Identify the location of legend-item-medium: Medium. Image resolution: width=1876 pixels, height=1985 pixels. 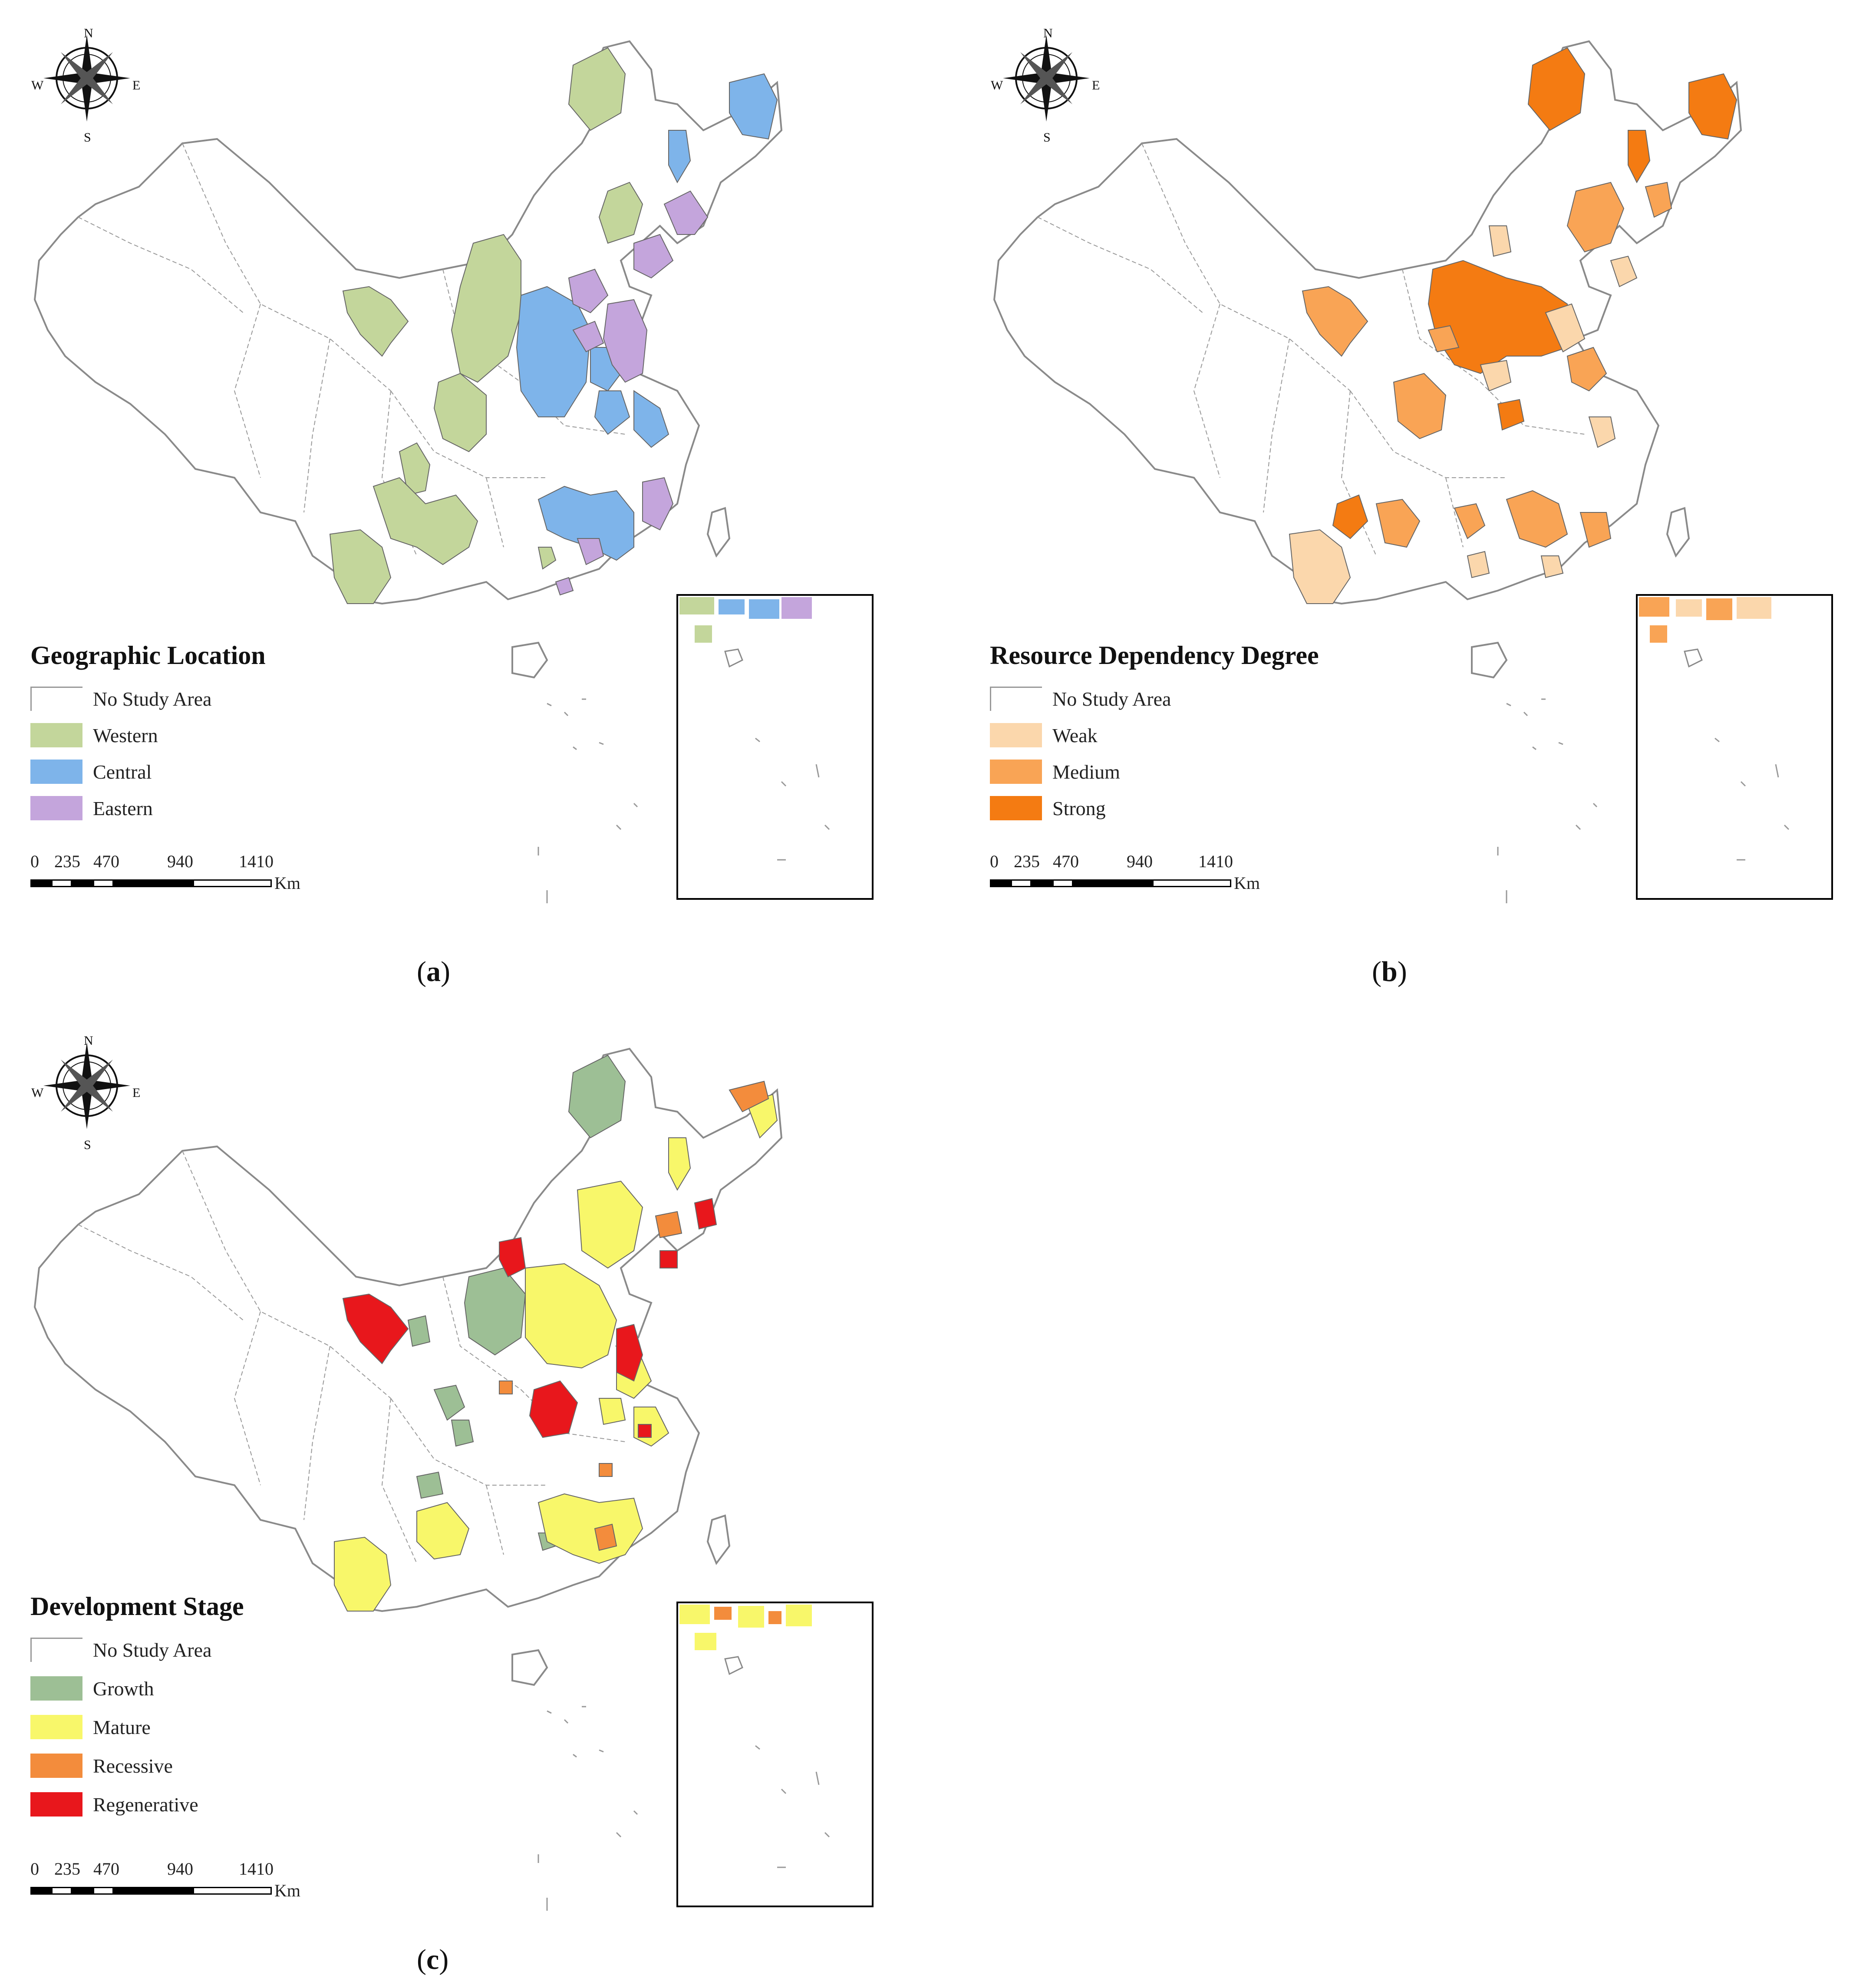
(1055, 771).